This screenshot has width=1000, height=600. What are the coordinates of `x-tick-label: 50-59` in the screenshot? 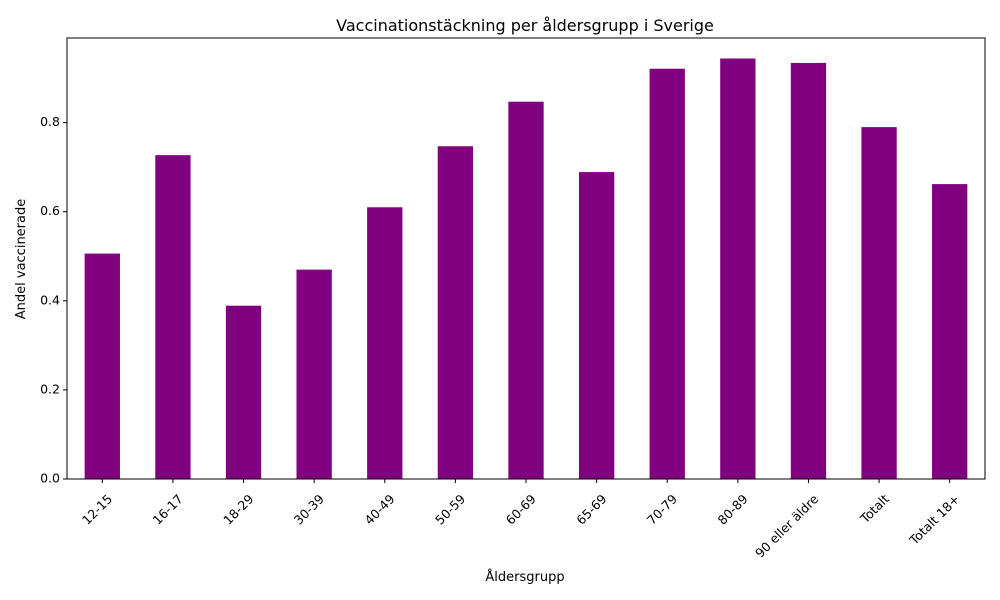 It's located at (450, 509).